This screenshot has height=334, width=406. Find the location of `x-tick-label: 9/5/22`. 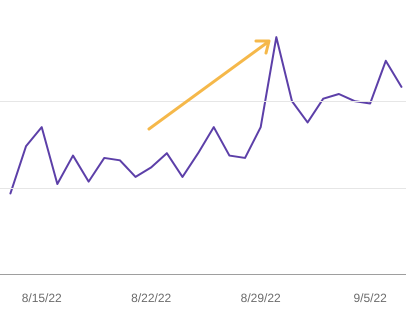

x-tick-label: 9/5/22 is located at coordinates (370, 298).